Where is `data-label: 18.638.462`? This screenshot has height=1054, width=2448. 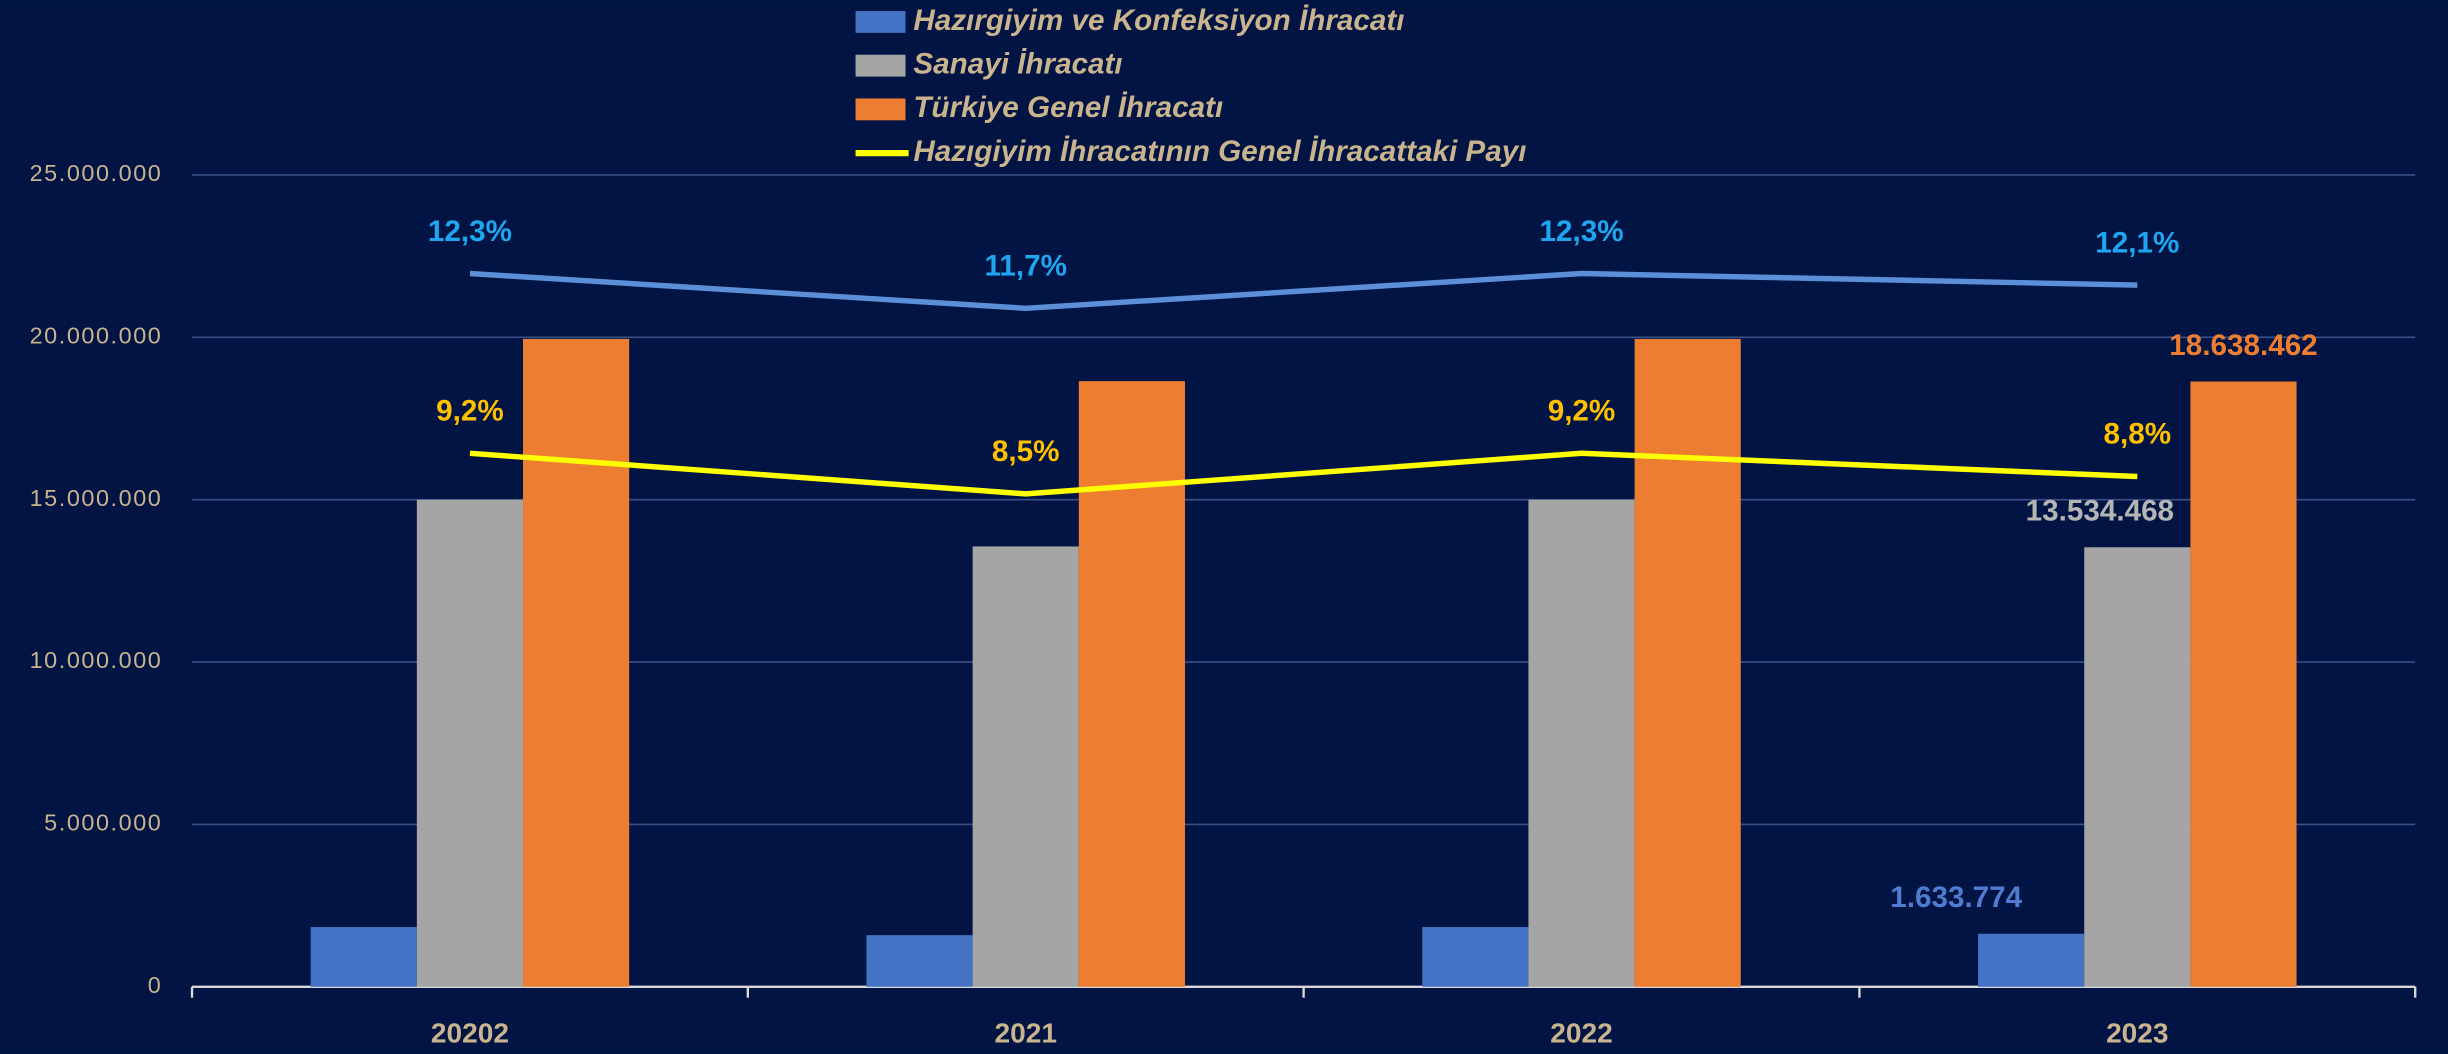
data-label: 18.638.462 is located at coordinates (2243, 345).